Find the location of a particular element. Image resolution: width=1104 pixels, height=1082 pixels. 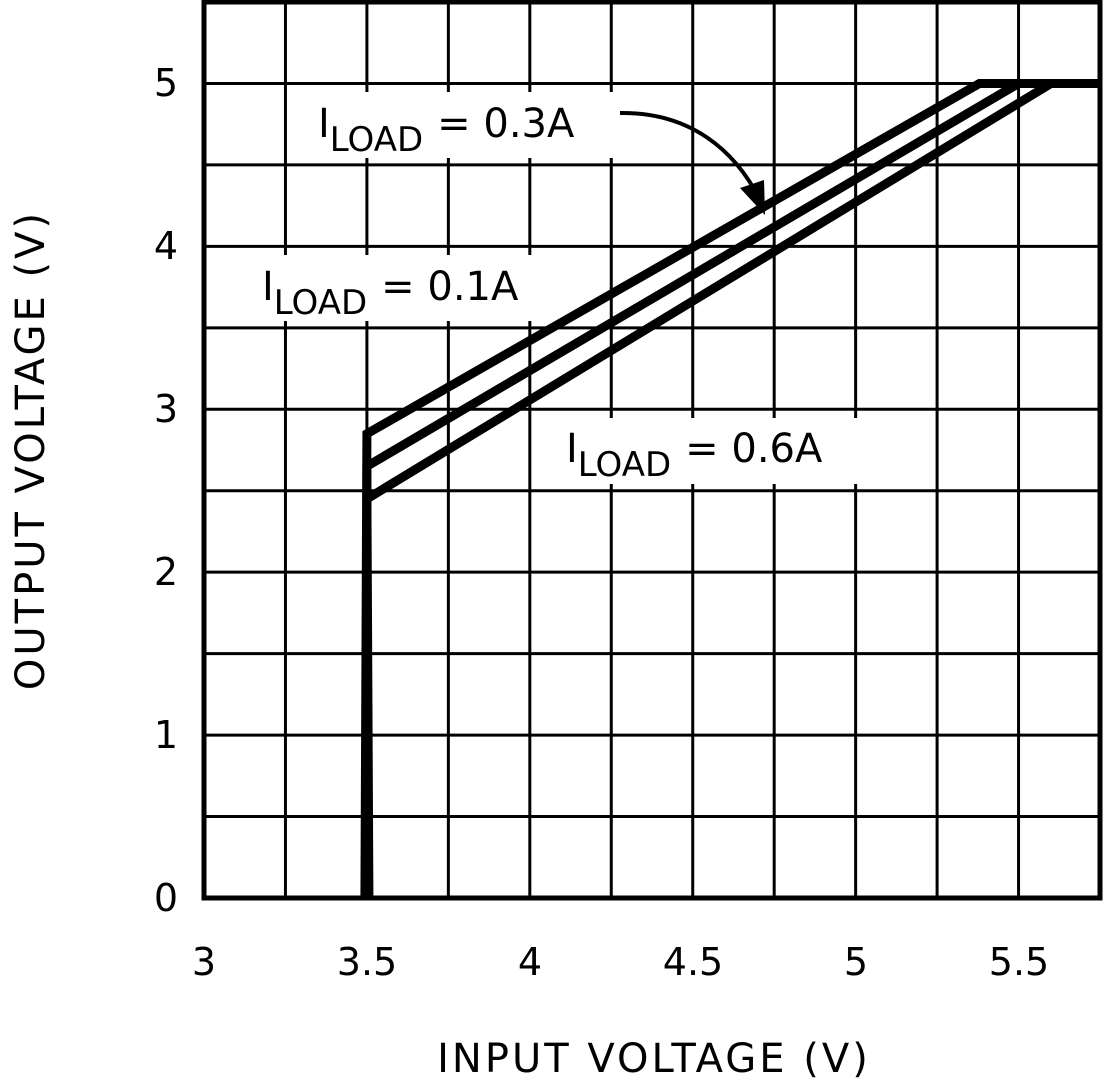

y-tick-label: 1 is located at coordinates (166, 735).